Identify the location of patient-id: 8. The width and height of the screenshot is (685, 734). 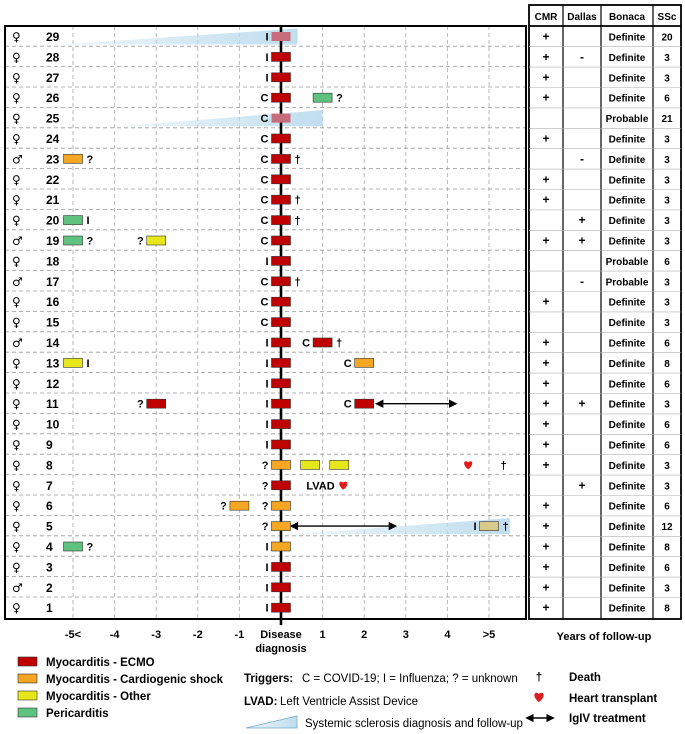
(49, 465).